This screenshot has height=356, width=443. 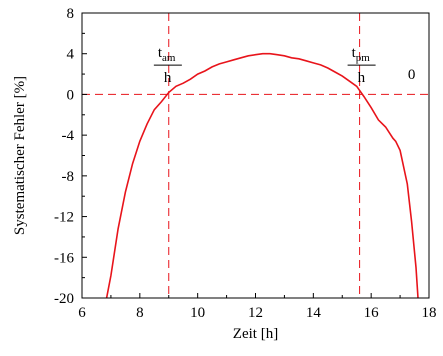 I want to click on y-tick-label: -16, so click(x=64, y=258).